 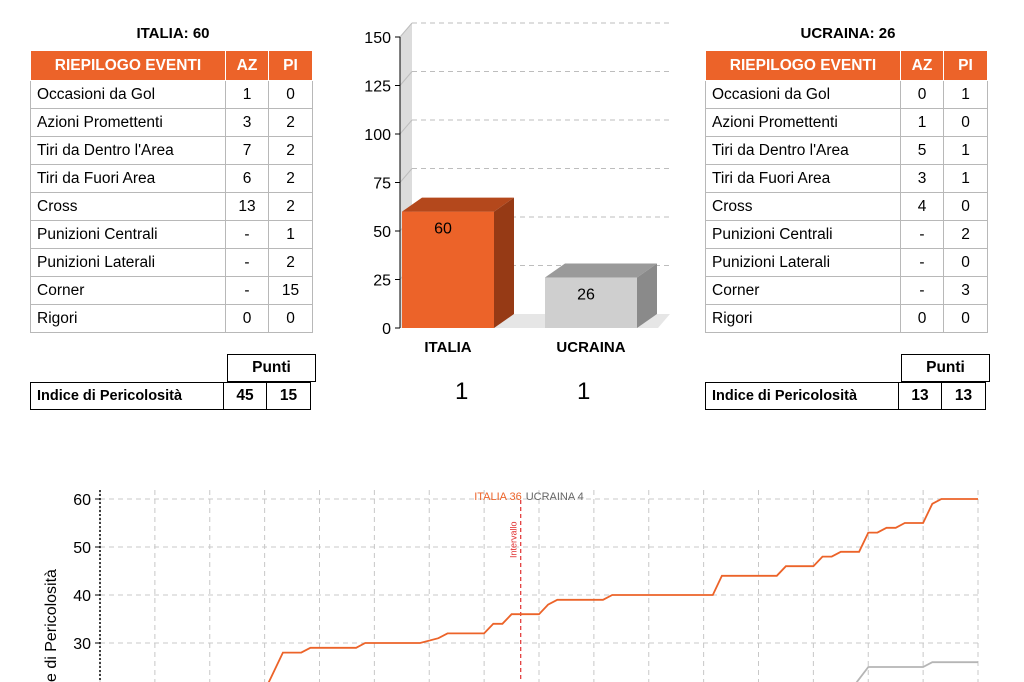 I want to click on y-tick-label: 0, so click(x=386, y=329).